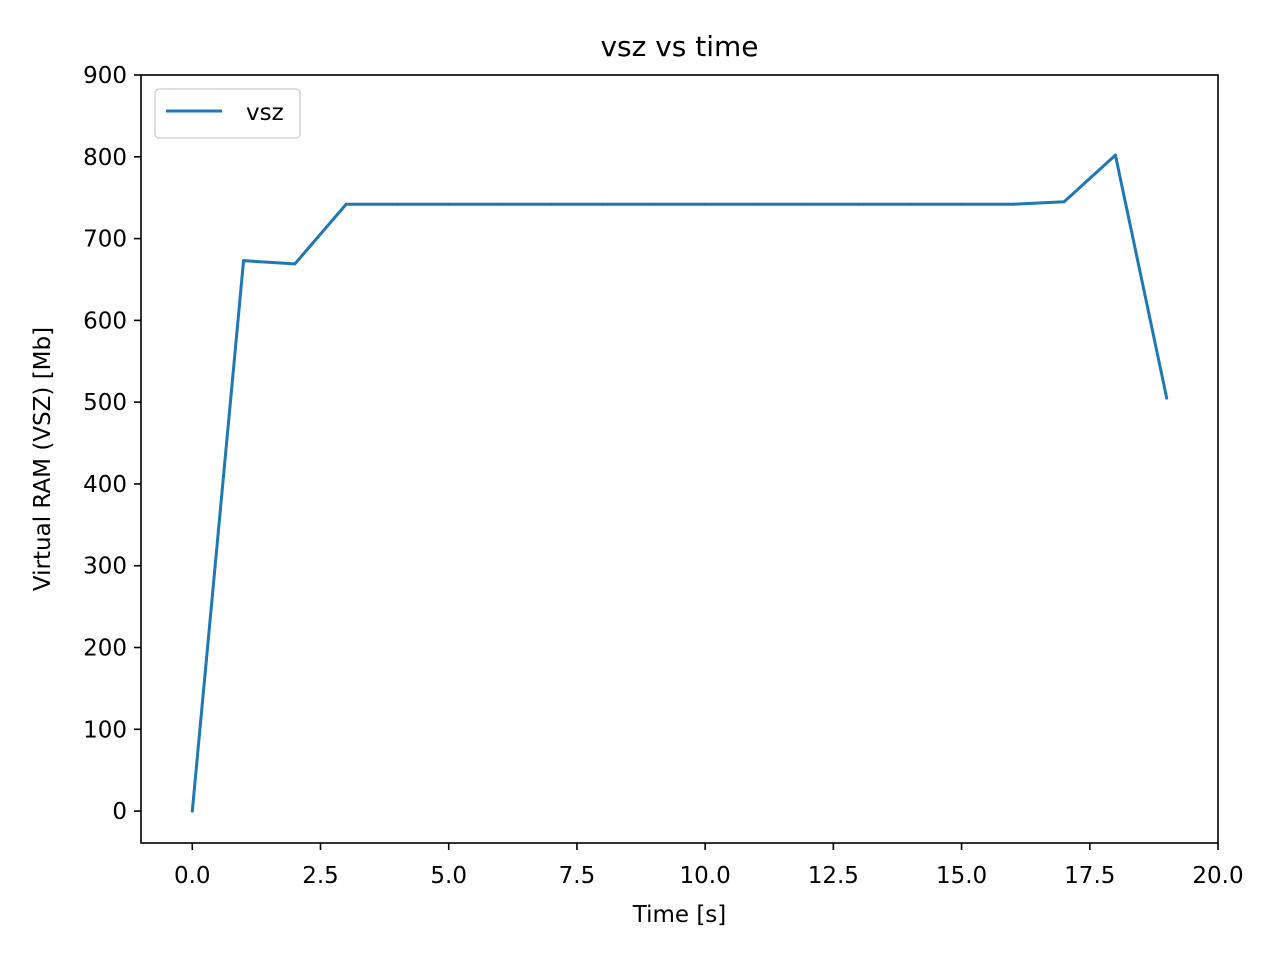  Describe the element at coordinates (1217, 876) in the screenshot. I see `x-tick-label: 20.0` at that location.